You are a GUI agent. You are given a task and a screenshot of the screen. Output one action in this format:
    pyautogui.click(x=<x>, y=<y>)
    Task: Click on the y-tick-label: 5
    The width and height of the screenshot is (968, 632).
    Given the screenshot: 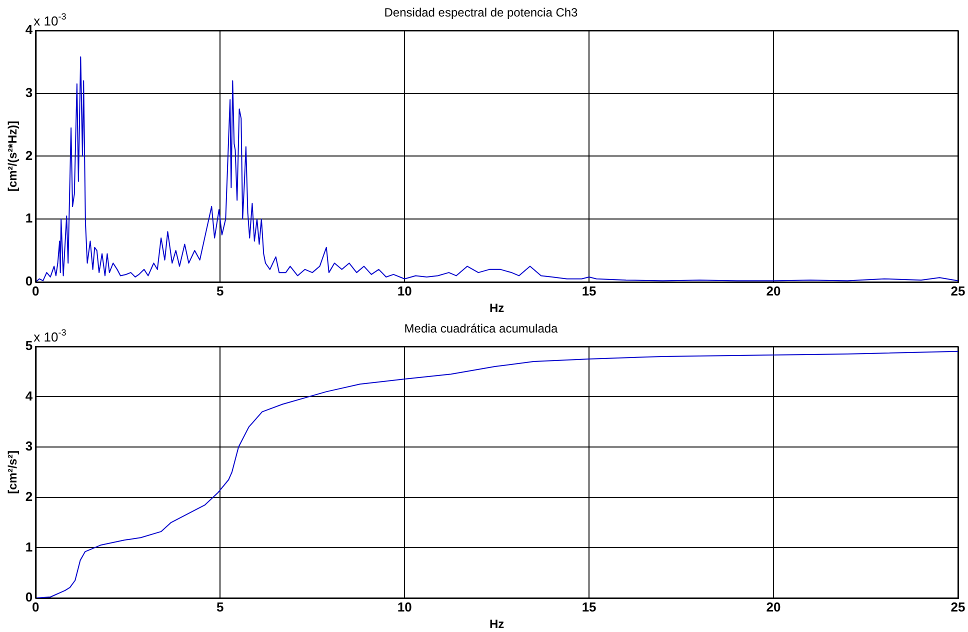 What is the action you would take?
    pyautogui.click(x=29, y=345)
    